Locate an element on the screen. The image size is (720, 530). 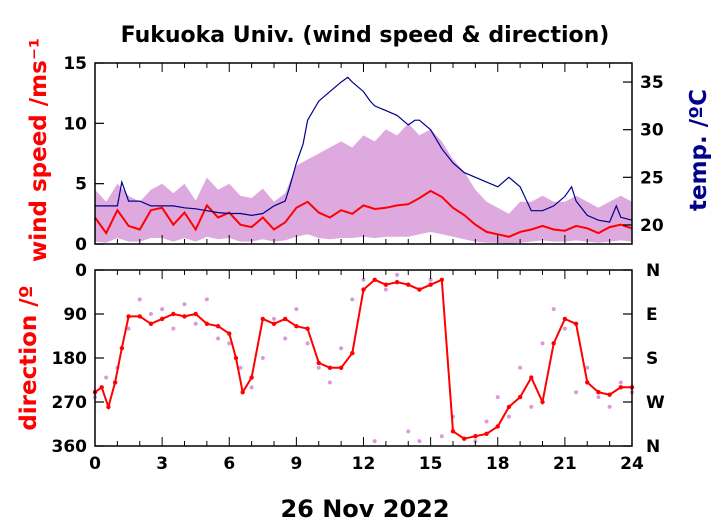
time-tick-label: 15 is located at coordinates (431, 464).